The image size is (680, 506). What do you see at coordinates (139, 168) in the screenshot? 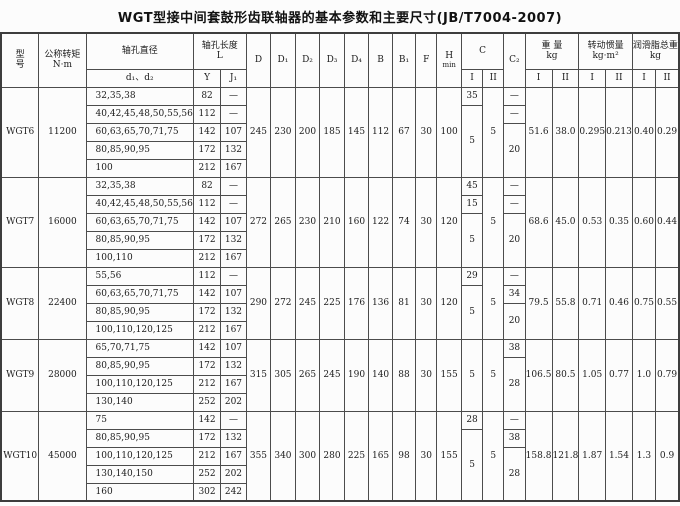
I see `bore-diameters-cell: 100` at bounding box center [139, 168].